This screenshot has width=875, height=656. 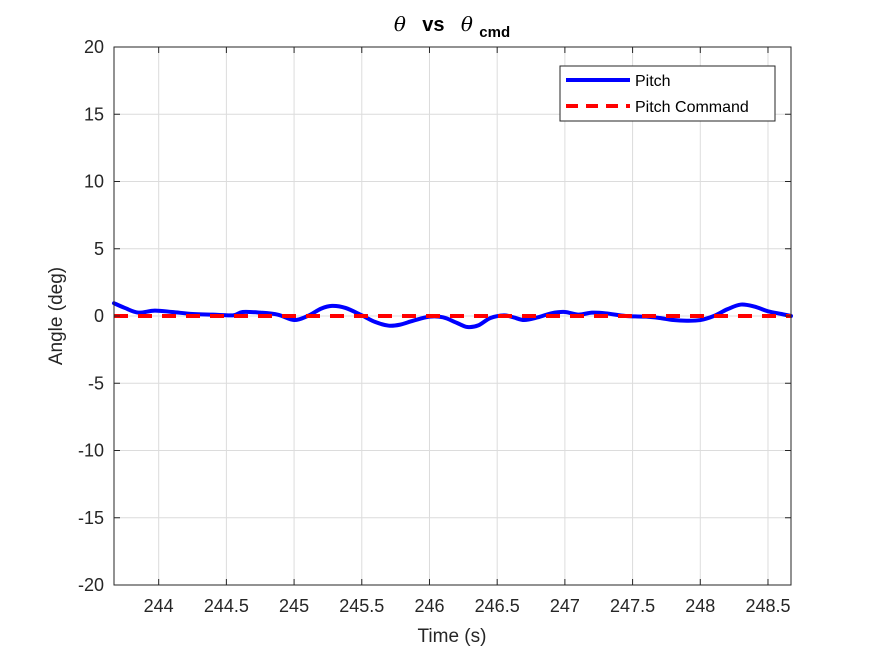 I want to click on legend-pitch-command-label: Pitch Command, so click(x=692, y=107).